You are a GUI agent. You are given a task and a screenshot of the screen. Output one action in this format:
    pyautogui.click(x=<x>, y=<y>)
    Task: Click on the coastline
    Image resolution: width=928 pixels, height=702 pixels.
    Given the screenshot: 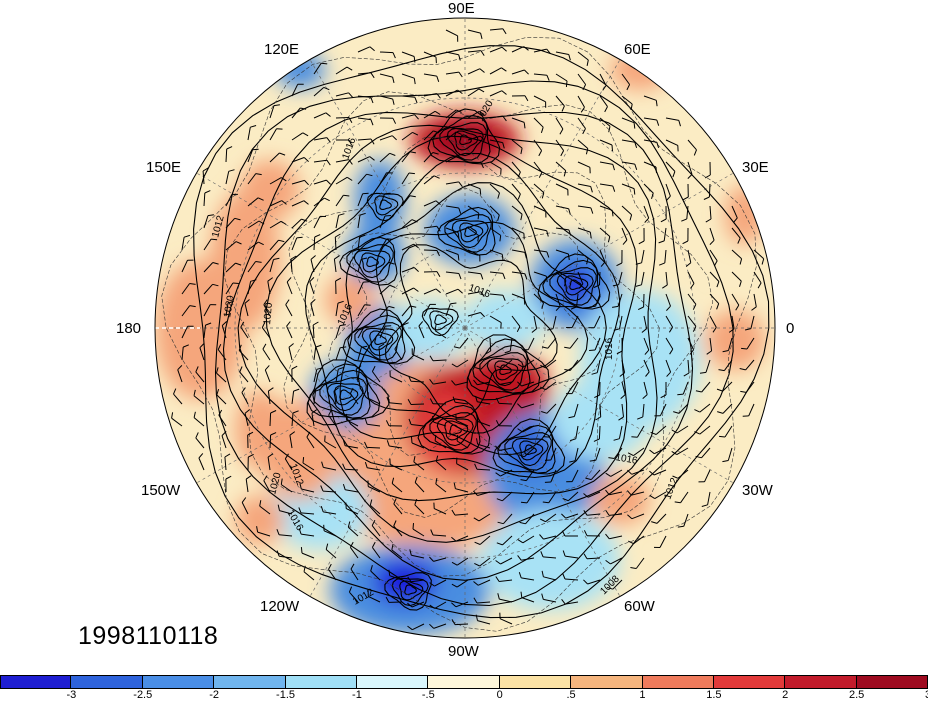 What is the action you would take?
    pyautogui.click(x=465, y=321)
    